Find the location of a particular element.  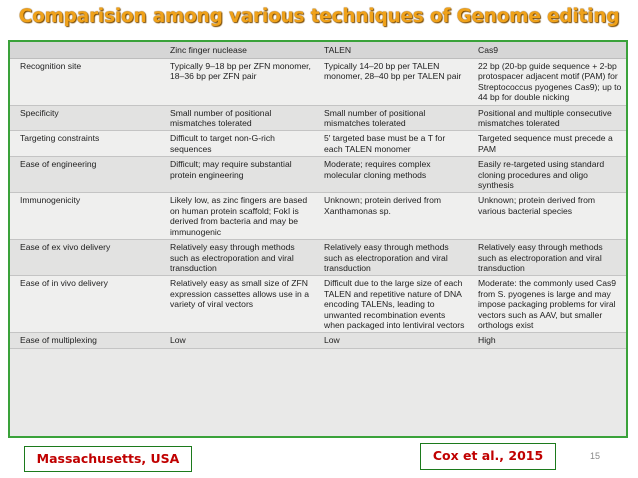

row-label: Ease of in vivo delivery is located at coordinates (85, 304).